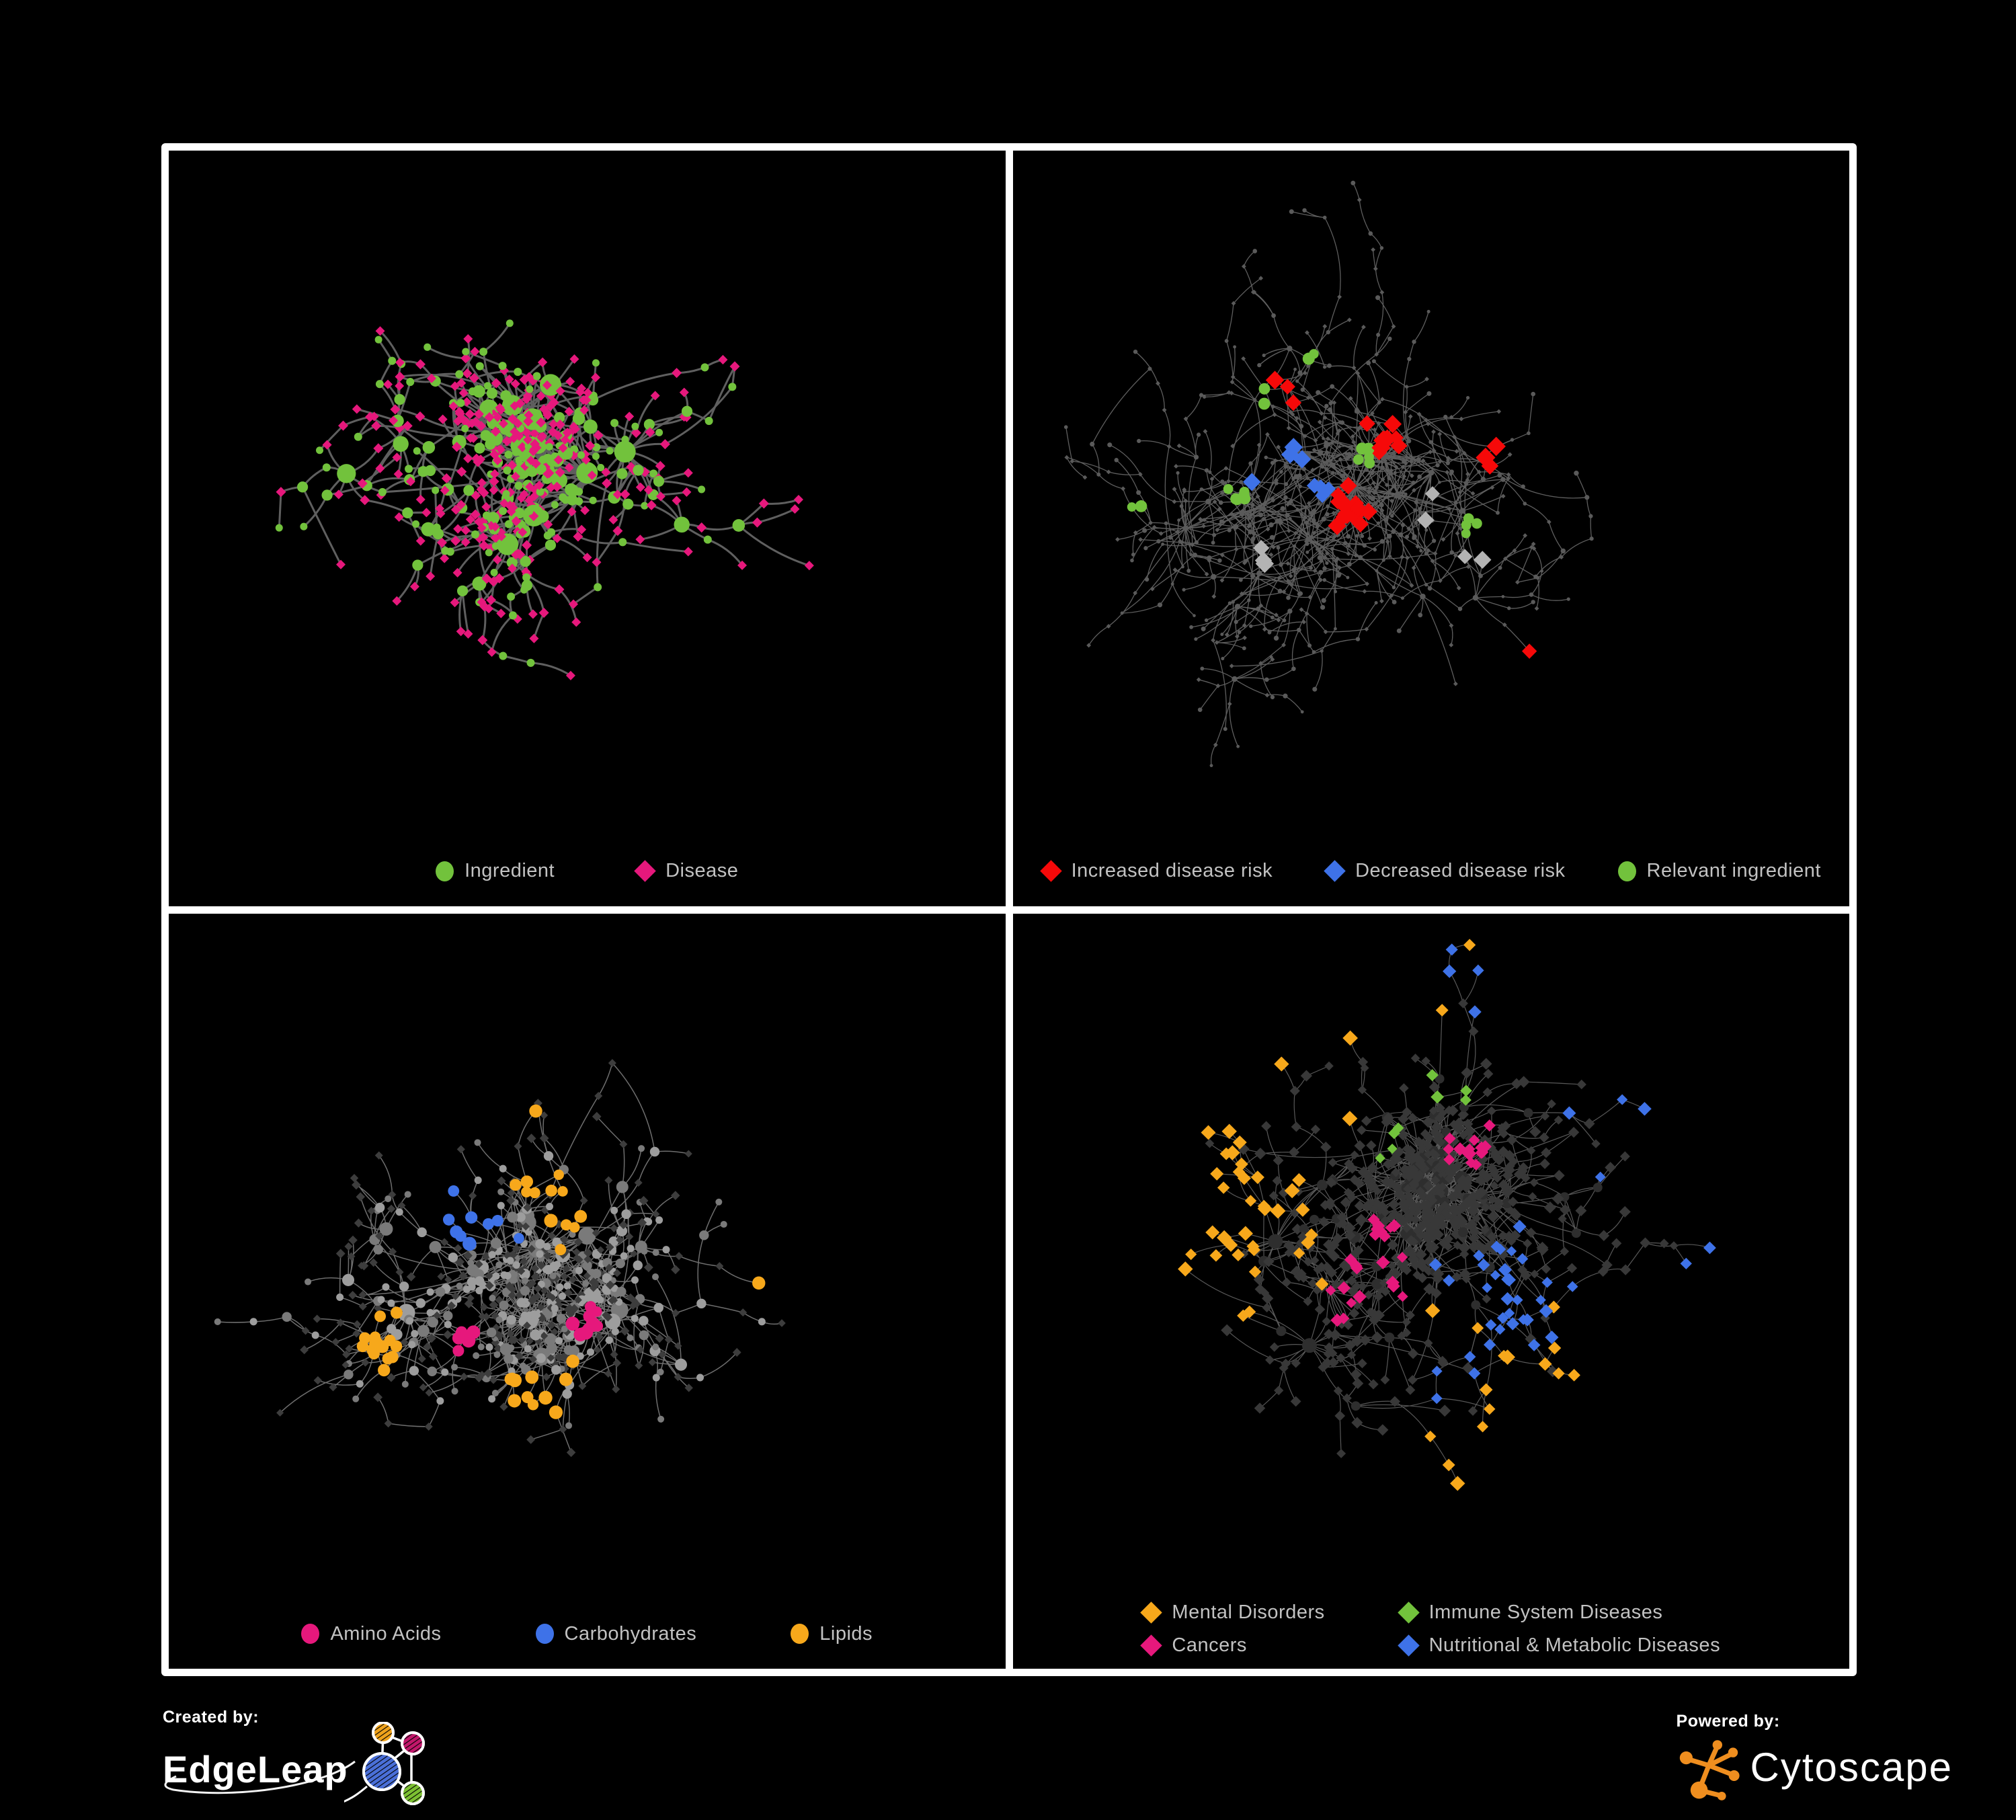 This screenshot has height=1820, width=2016. Describe the element at coordinates (1574, 1645) in the screenshot. I see `legend-label: Nutritional & Metabolic Diseases` at that location.